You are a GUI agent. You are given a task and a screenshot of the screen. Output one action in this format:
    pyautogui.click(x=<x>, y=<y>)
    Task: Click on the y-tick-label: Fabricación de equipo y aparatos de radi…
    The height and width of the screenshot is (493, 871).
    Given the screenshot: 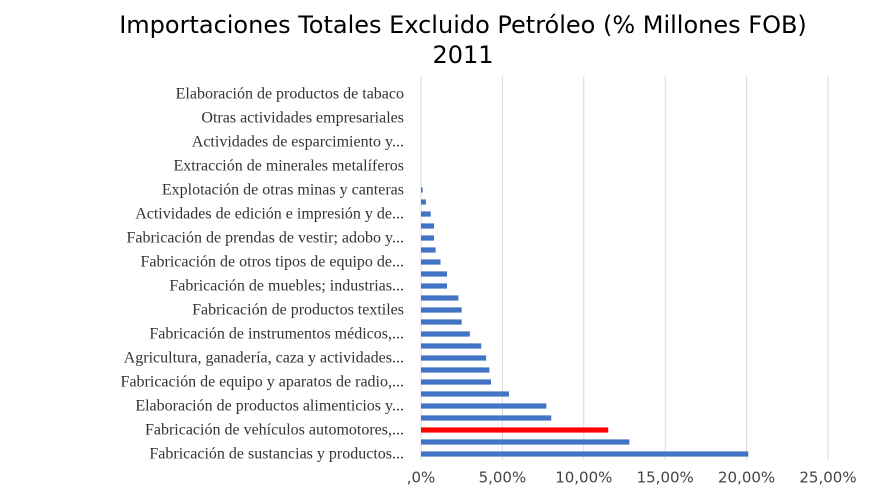 What is the action you would take?
    pyautogui.click(x=262, y=382)
    